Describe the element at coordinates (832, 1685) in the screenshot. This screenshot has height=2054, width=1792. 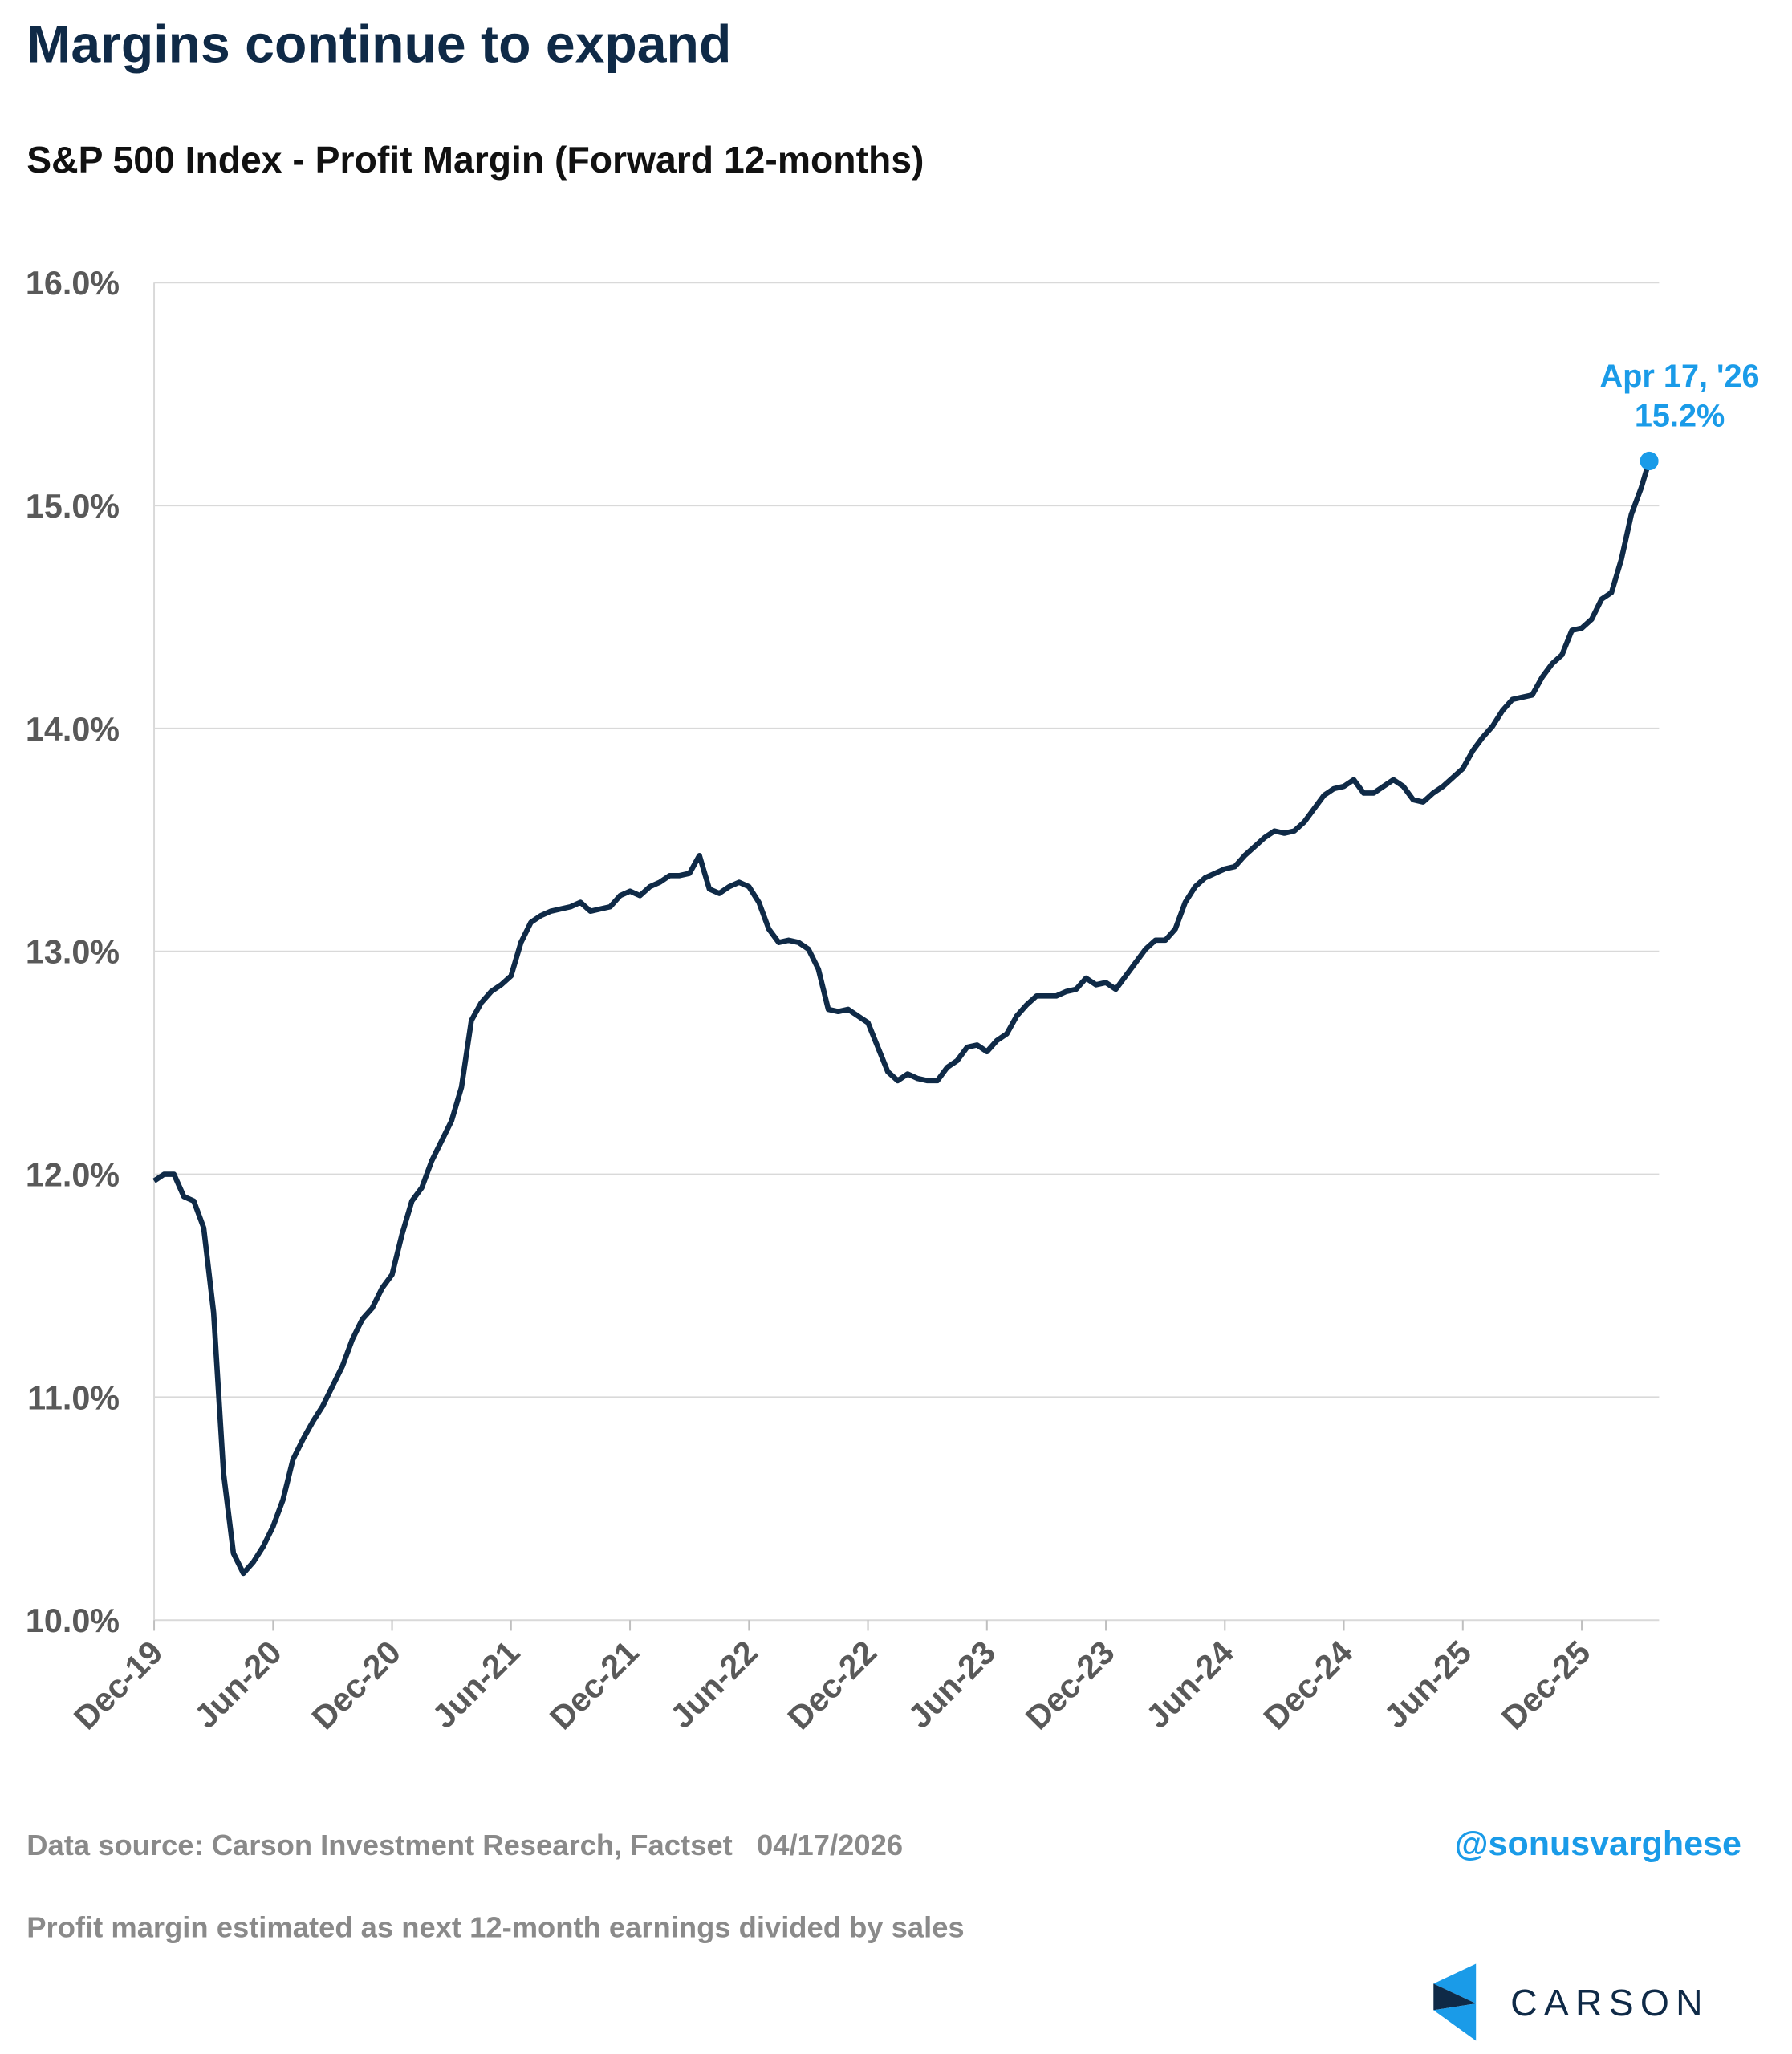
I see `x-tick-label: Dec-22` at that location.